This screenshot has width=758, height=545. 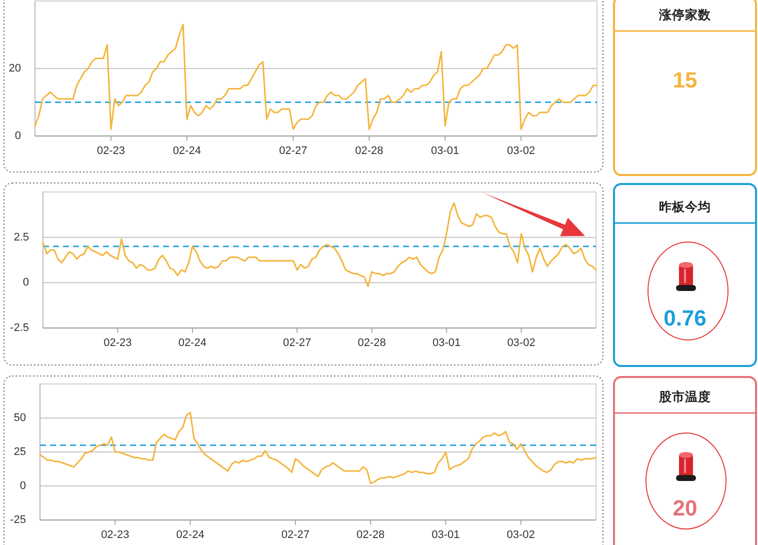 I want to click on text: 15, so click(x=685, y=80).